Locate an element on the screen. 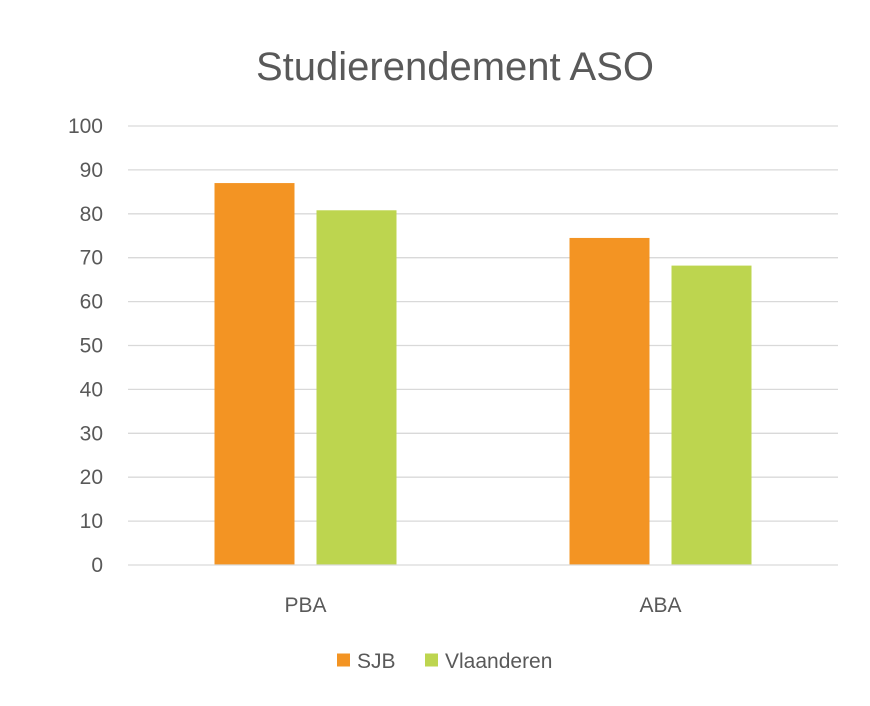 The image size is (870, 706). y-tick-label: 20 is located at coordinates (91, 477).